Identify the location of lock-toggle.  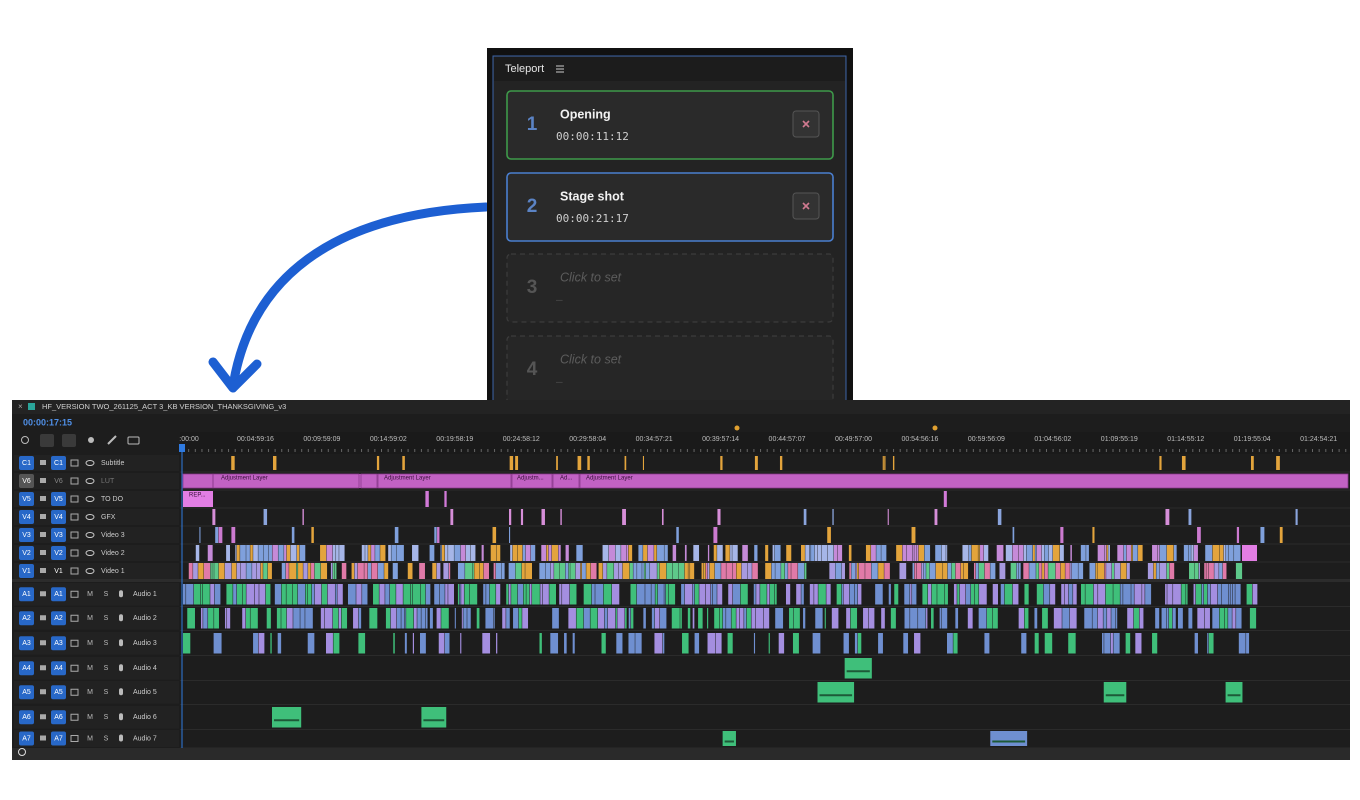
(43, 738).